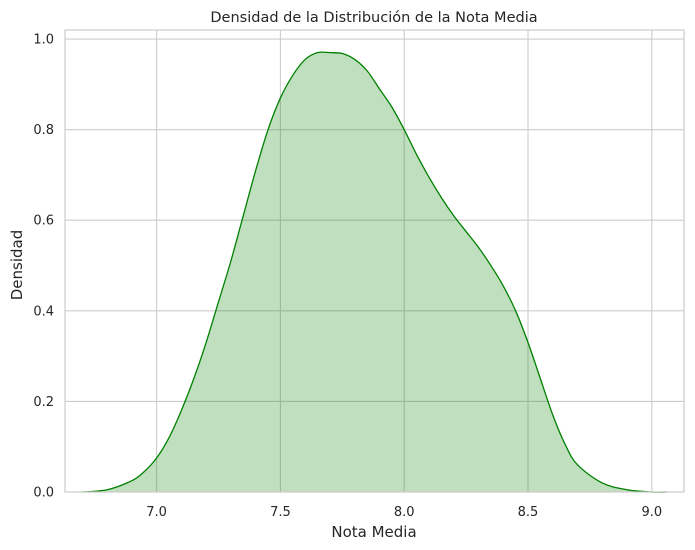  I want to click on y-tick-label: 0.6, so click(43, 221).